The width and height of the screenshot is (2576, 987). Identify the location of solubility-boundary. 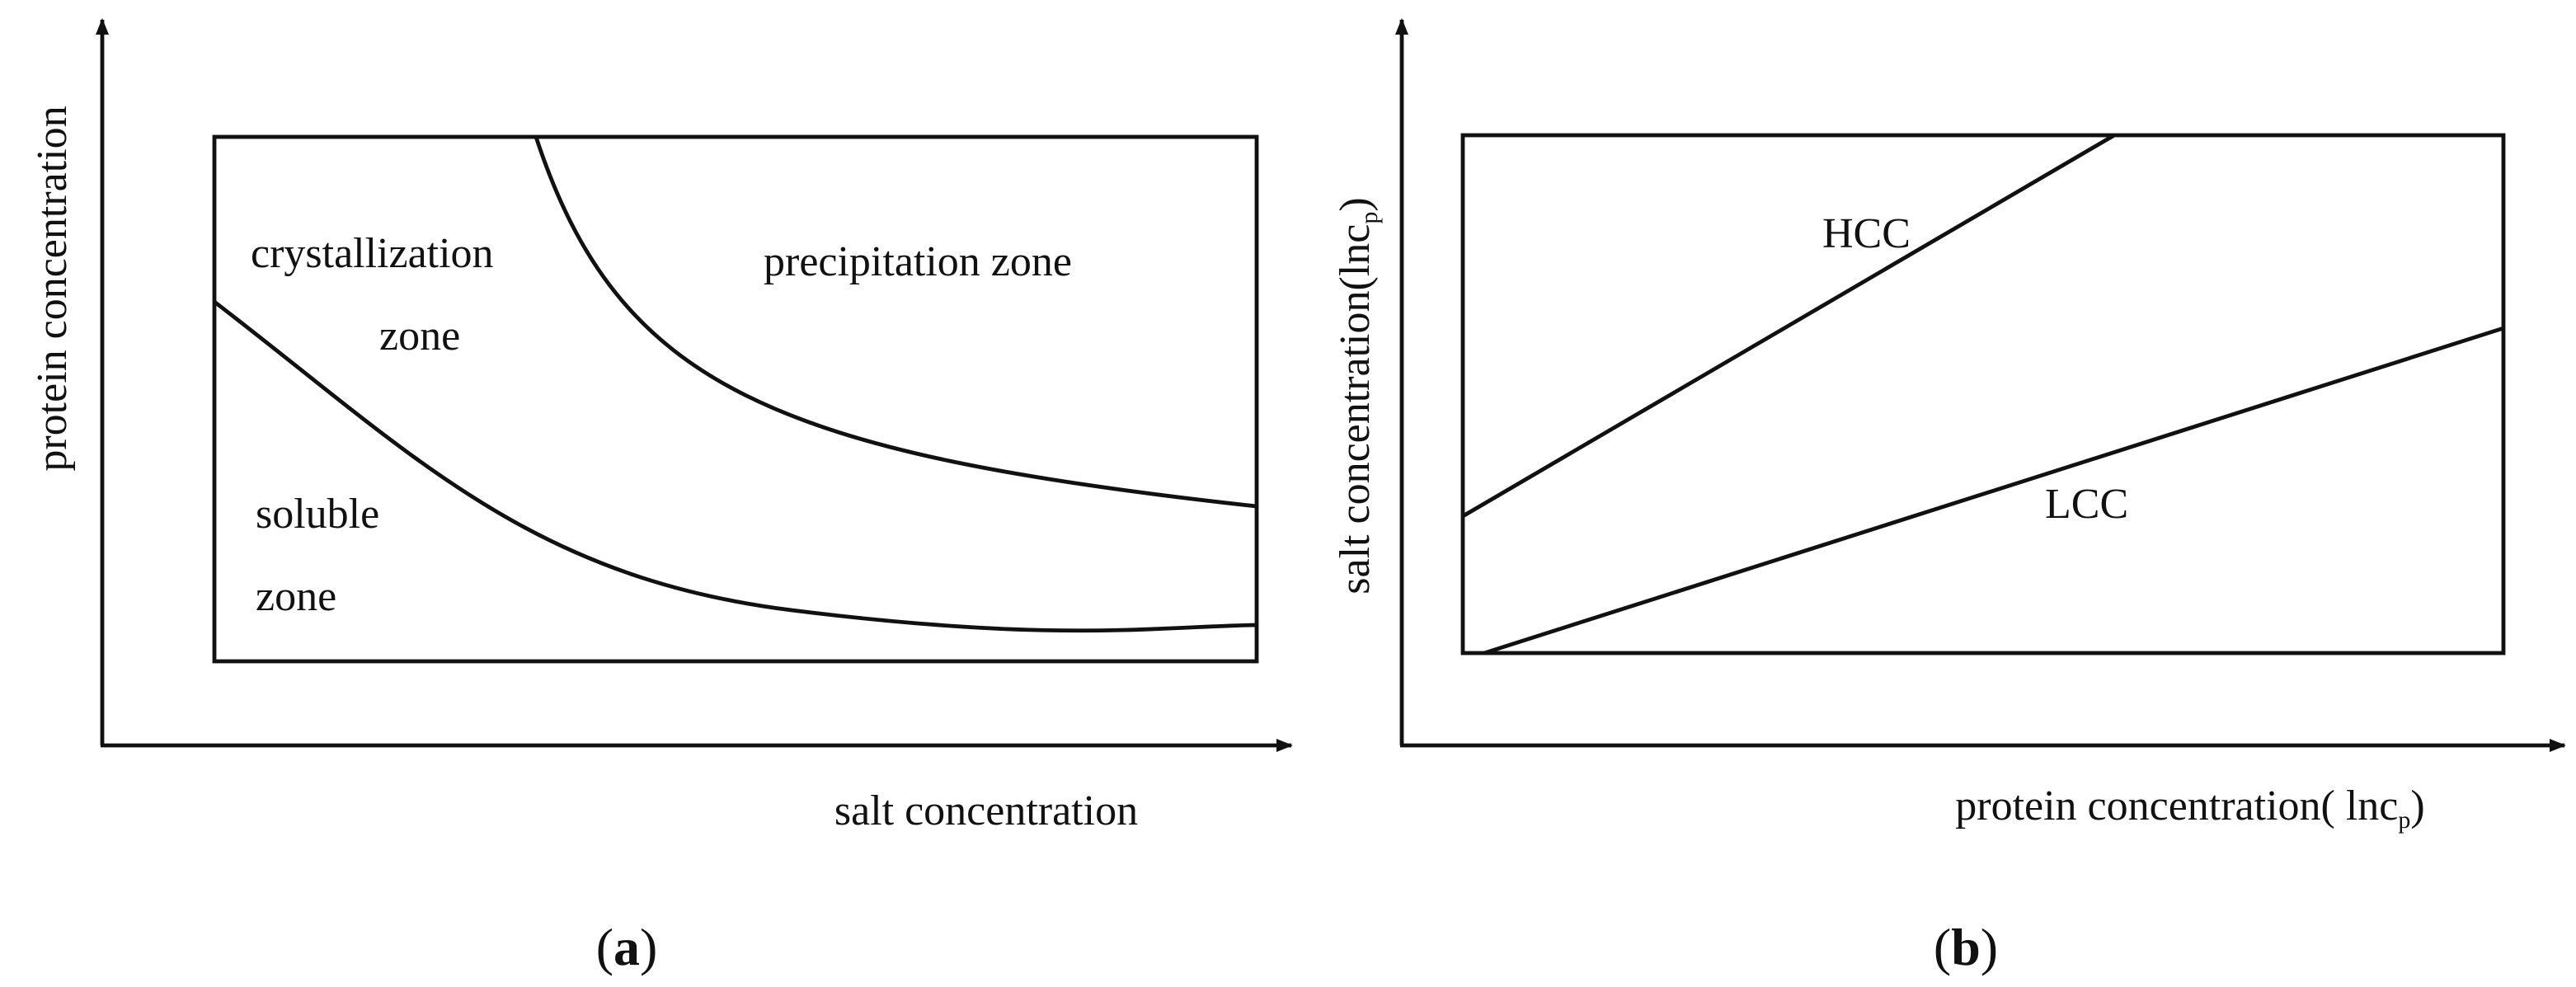
(735, 467).